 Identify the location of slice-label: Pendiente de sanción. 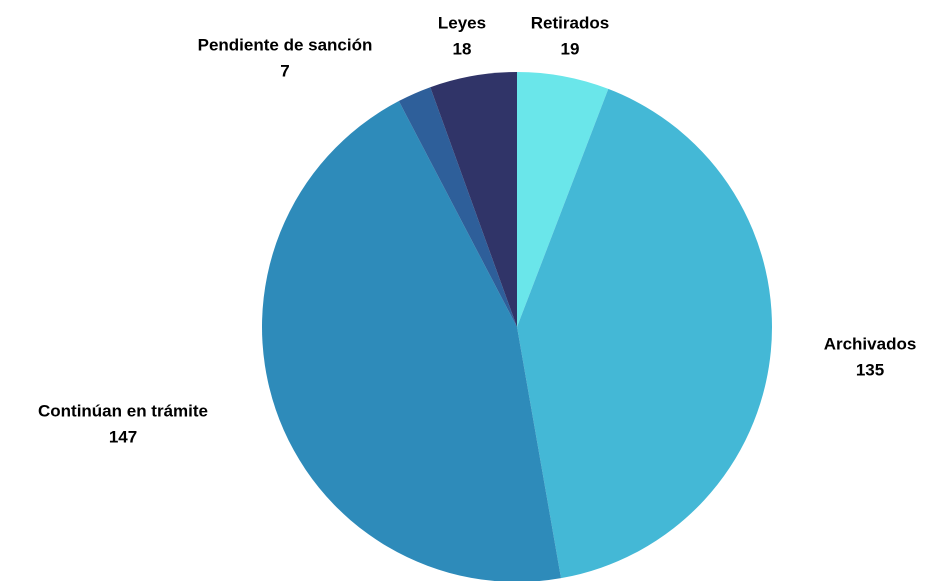
(285, 44).